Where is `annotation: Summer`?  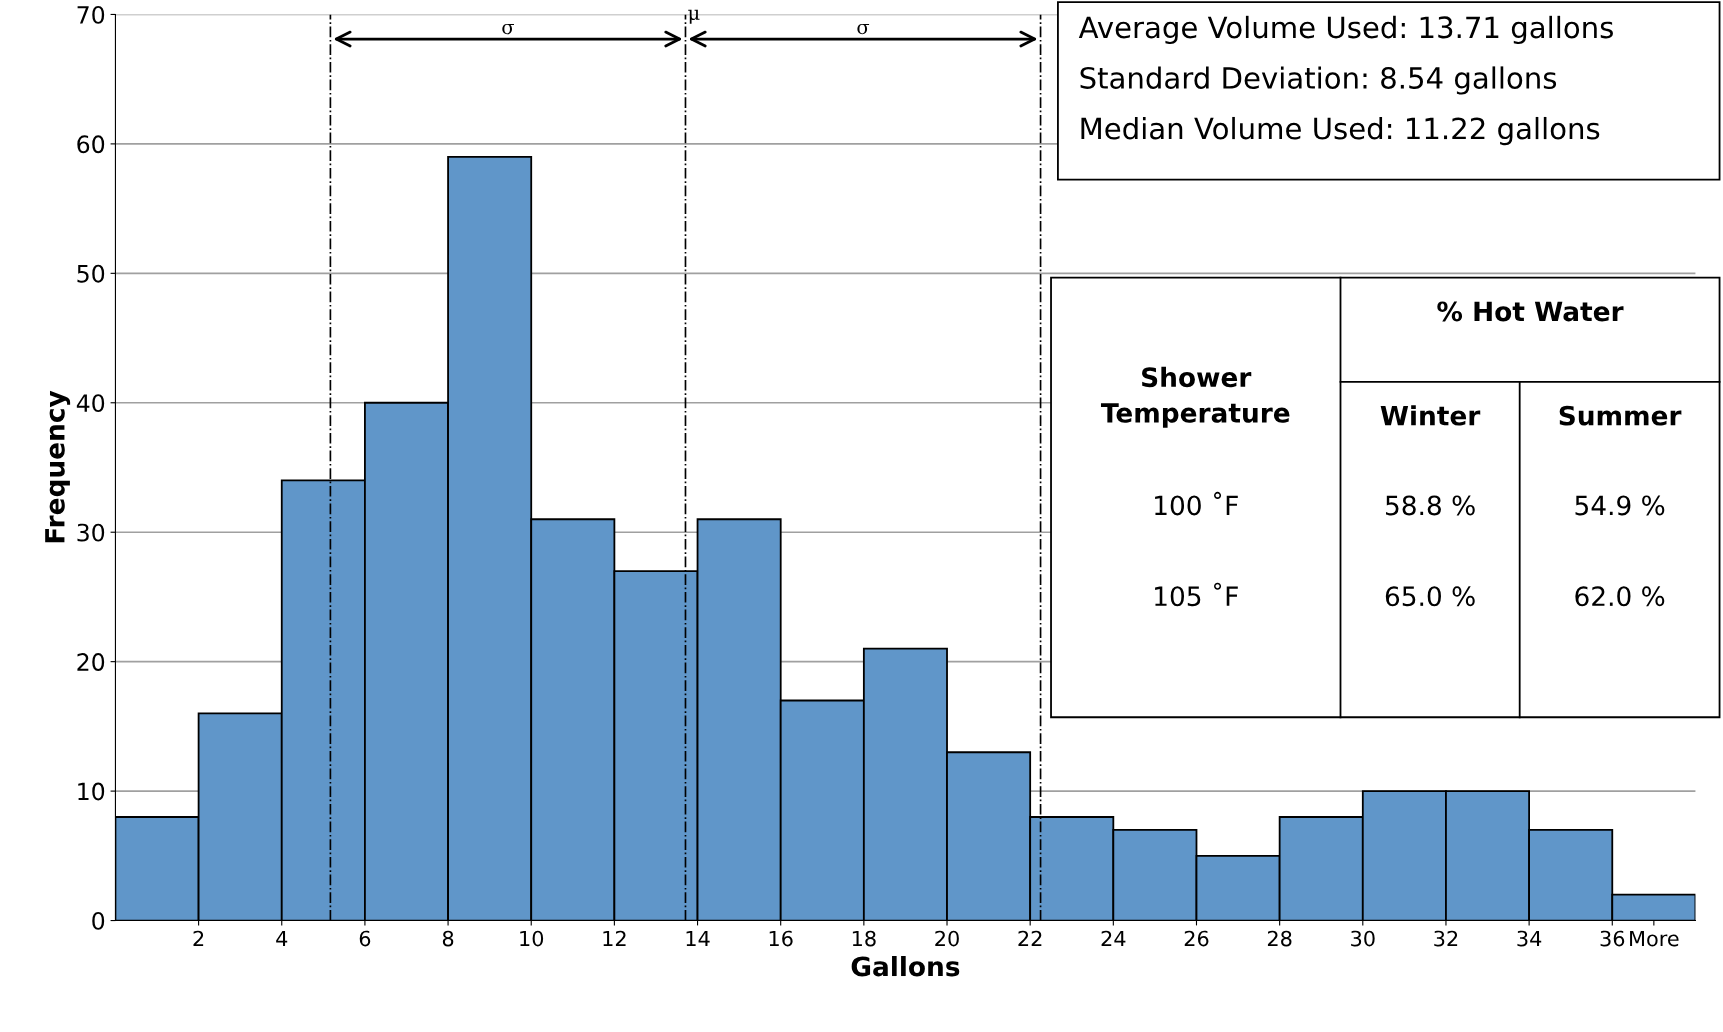 annotation: Summer is located at coordinates (1620, 415).